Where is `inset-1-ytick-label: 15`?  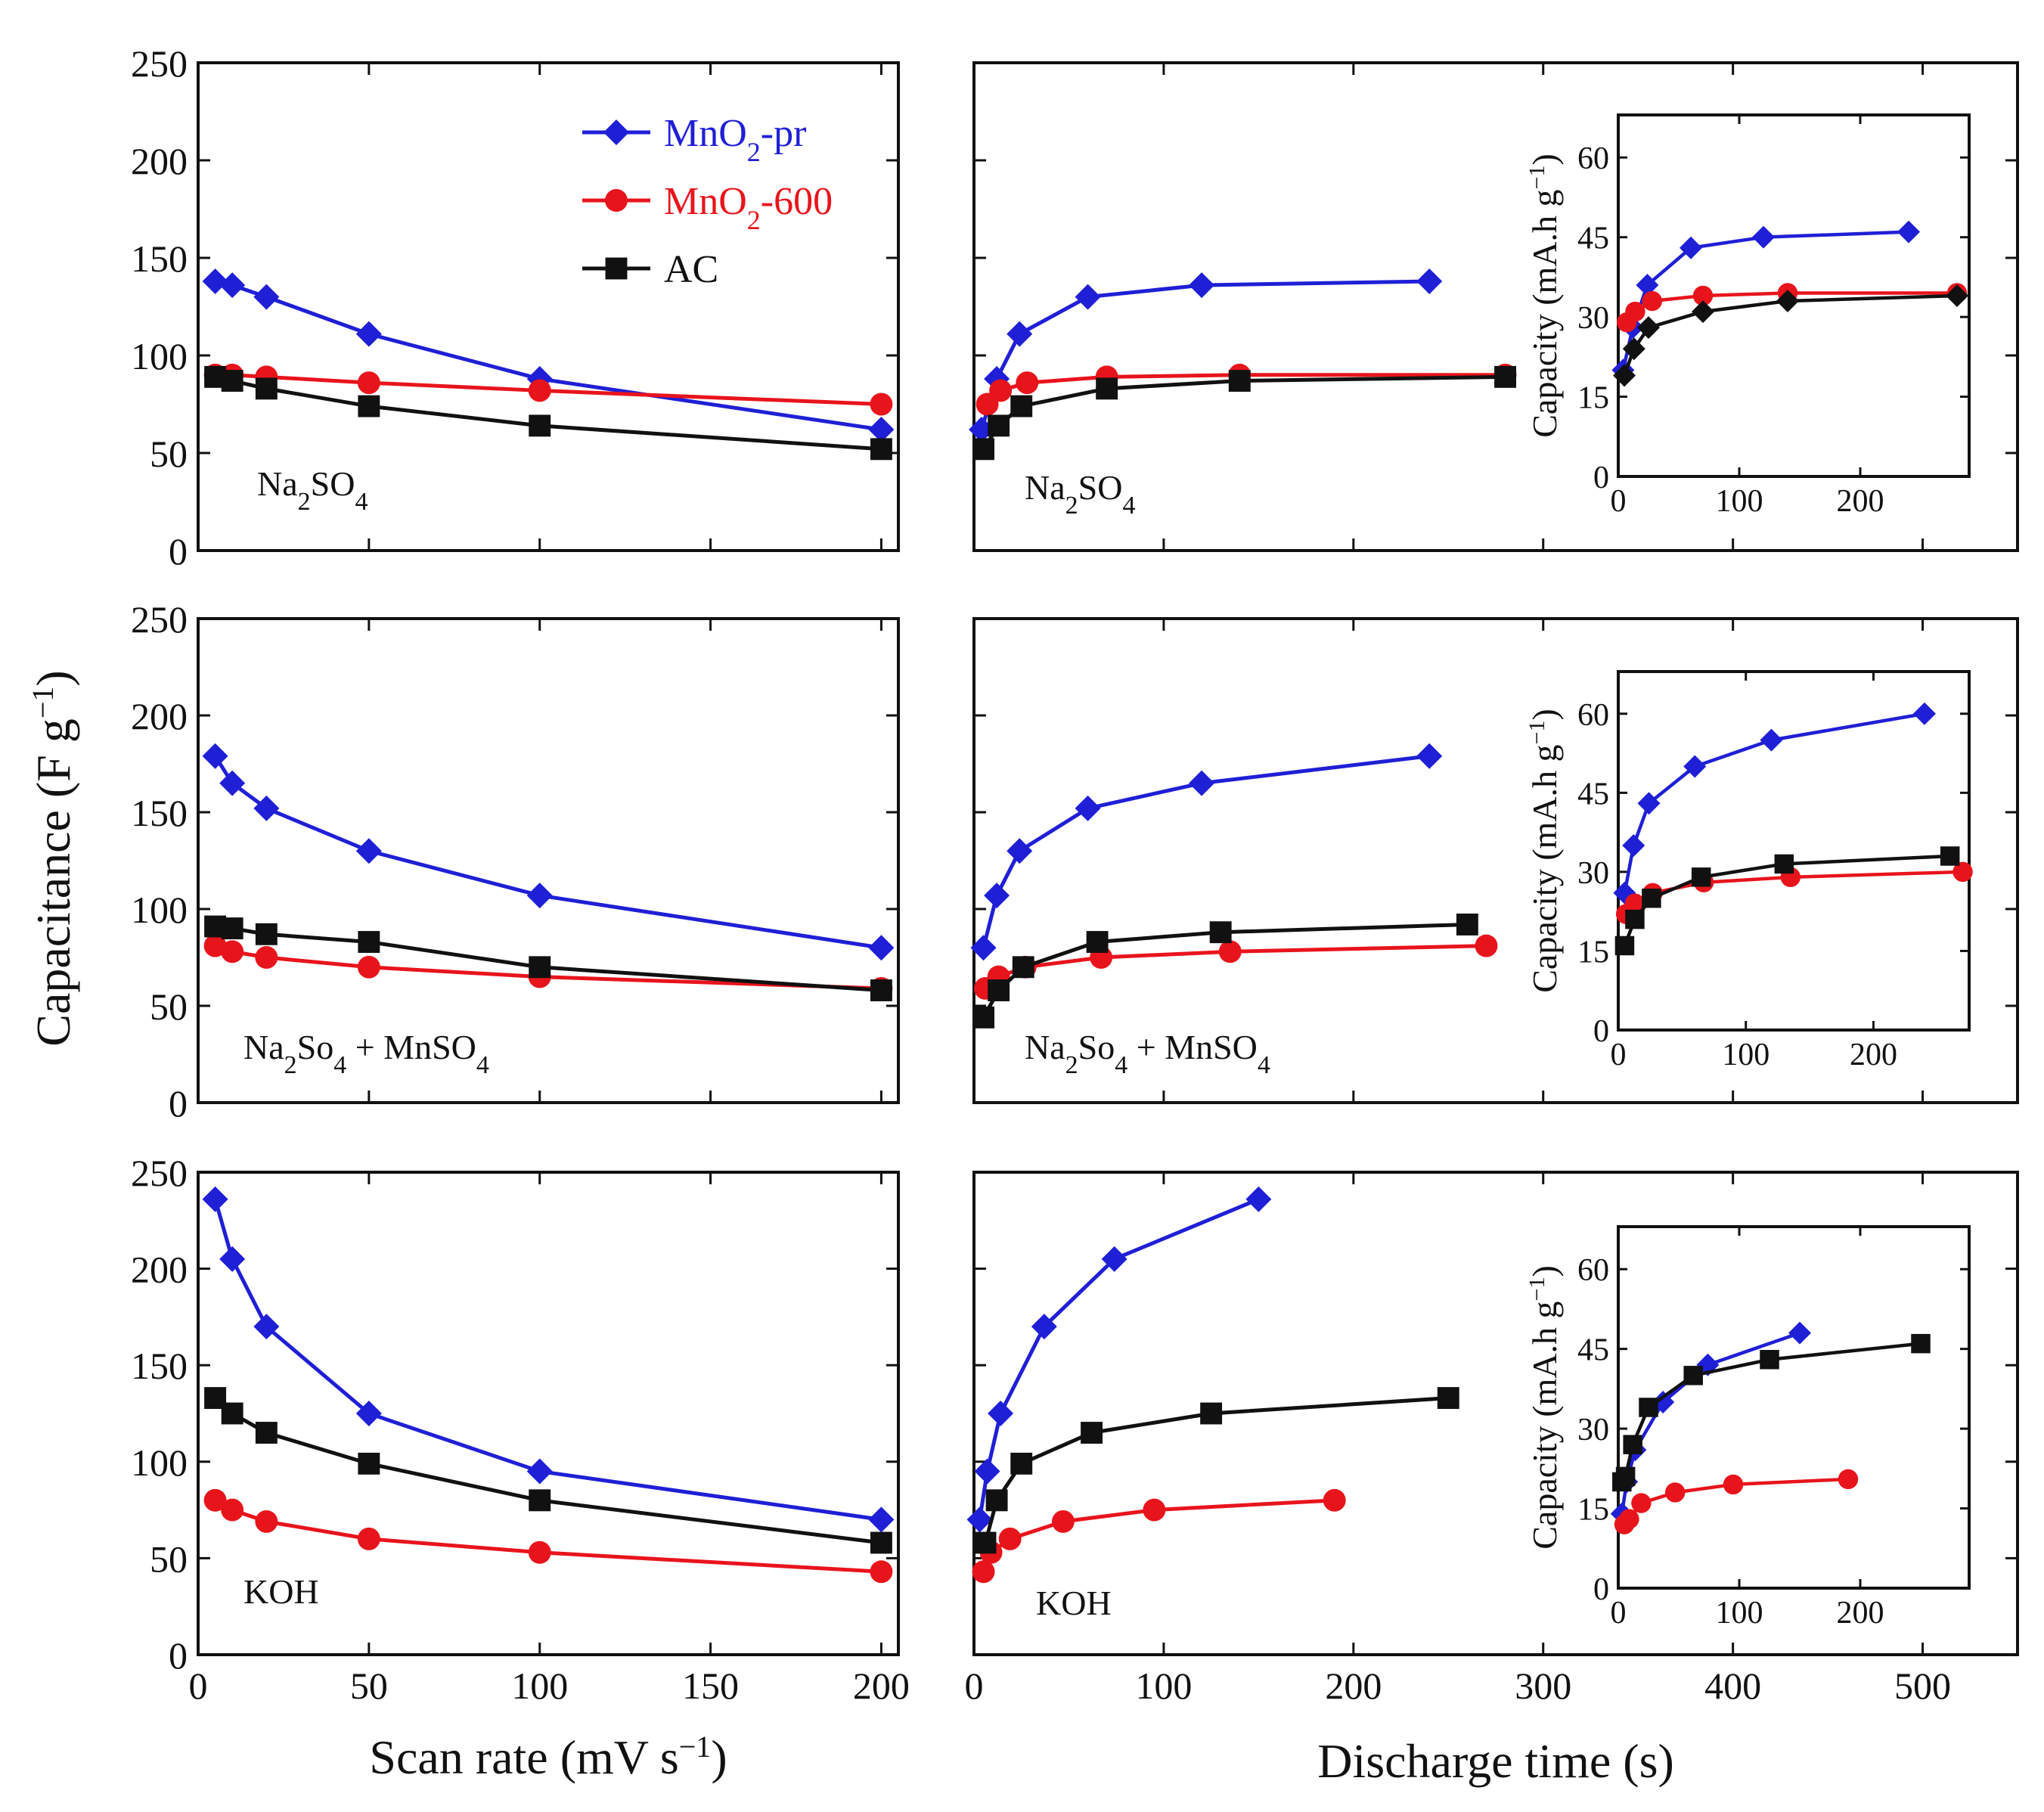
inset-1-ytick-label: 15 is located at coordinates (1593, 952).